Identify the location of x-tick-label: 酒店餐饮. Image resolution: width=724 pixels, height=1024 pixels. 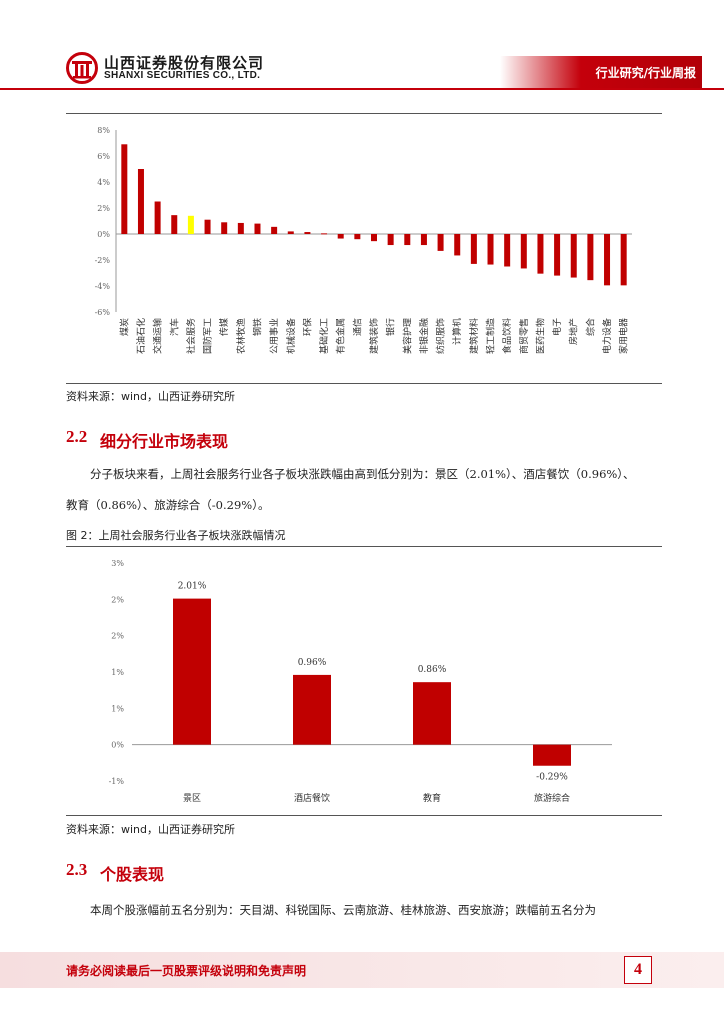
(312, 798).